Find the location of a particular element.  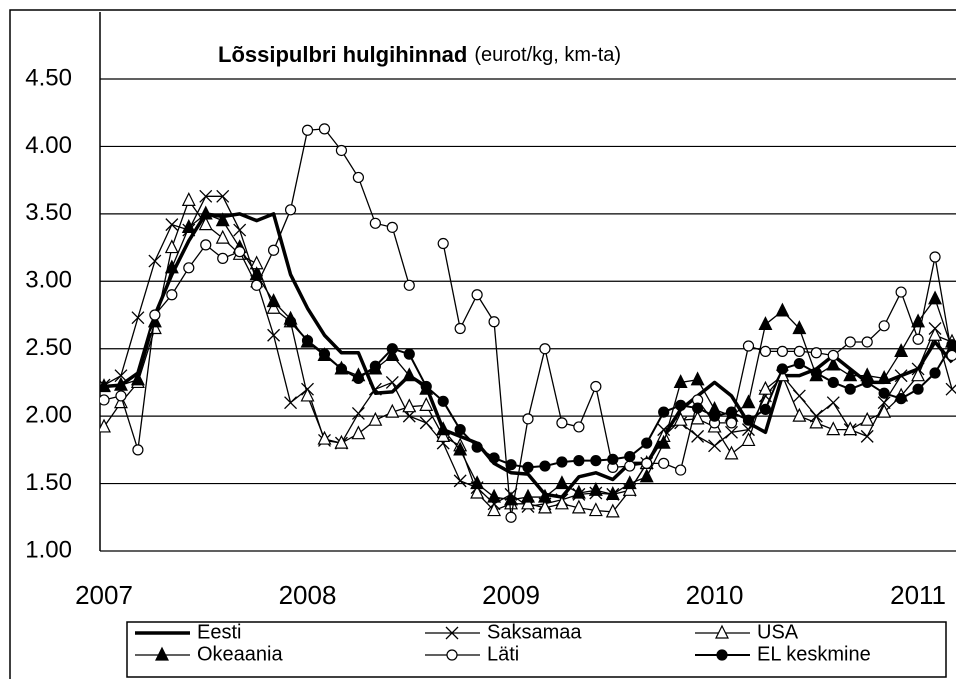

x-tick-label: 2011 is located at coordinates (918, 595).